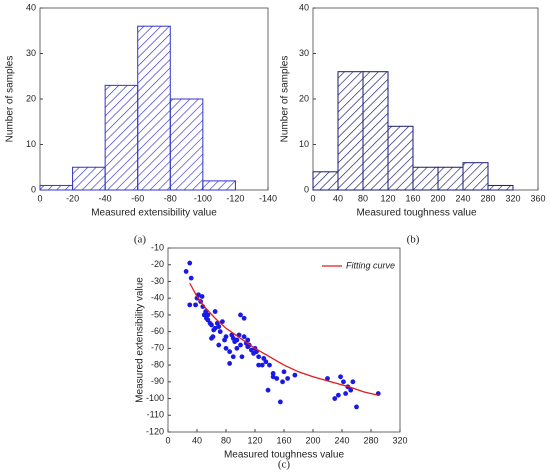 Image resolution: width=550 pixels, height=475 pixels. Describe the element at coordinates (268, 198) in the screenshot. I see `x-tick-label: -140` at that location.